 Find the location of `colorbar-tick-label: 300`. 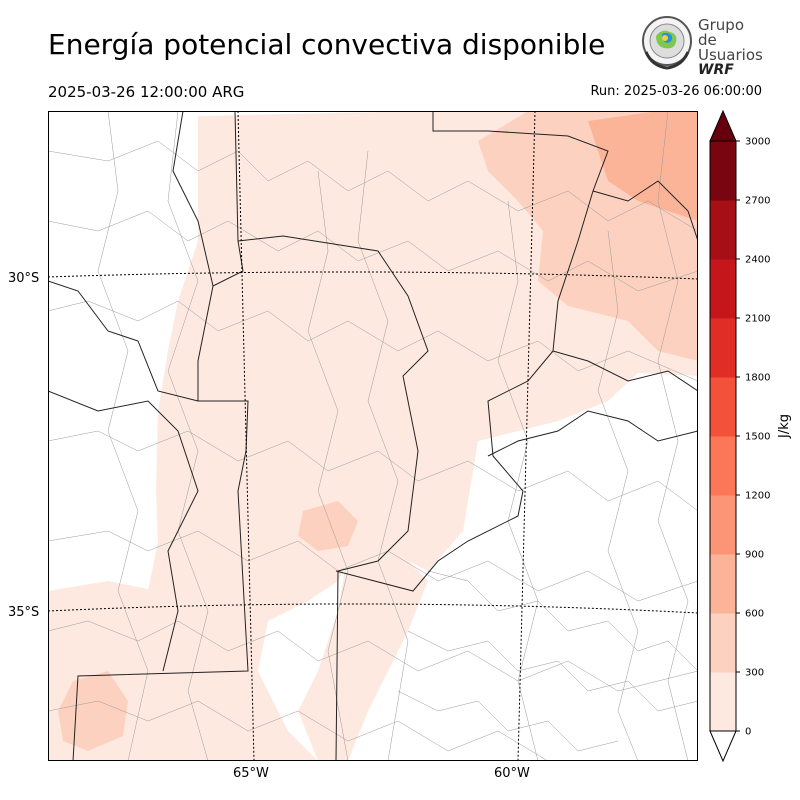

colorbar-tick-label: 300 is located at coordinates (754, 673).